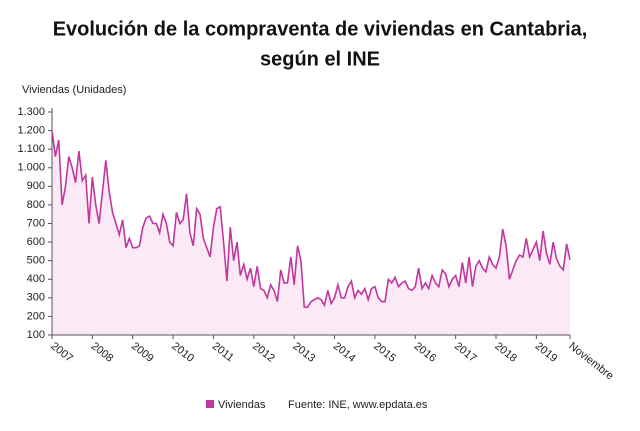 Image resolution: width=640 pixels, height=431 pixels. What do you see at coordinates (36, 223) in the screenshot?
I see `y-tick-label: 700` at bounding box center [36, 223].